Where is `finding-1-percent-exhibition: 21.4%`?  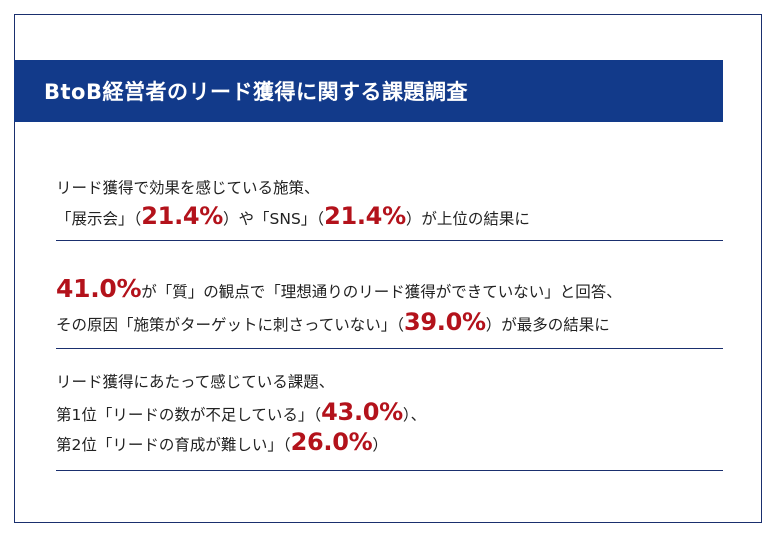
finding-1-percent-exhibition: 21.4% is located at coordinates (182, 216).